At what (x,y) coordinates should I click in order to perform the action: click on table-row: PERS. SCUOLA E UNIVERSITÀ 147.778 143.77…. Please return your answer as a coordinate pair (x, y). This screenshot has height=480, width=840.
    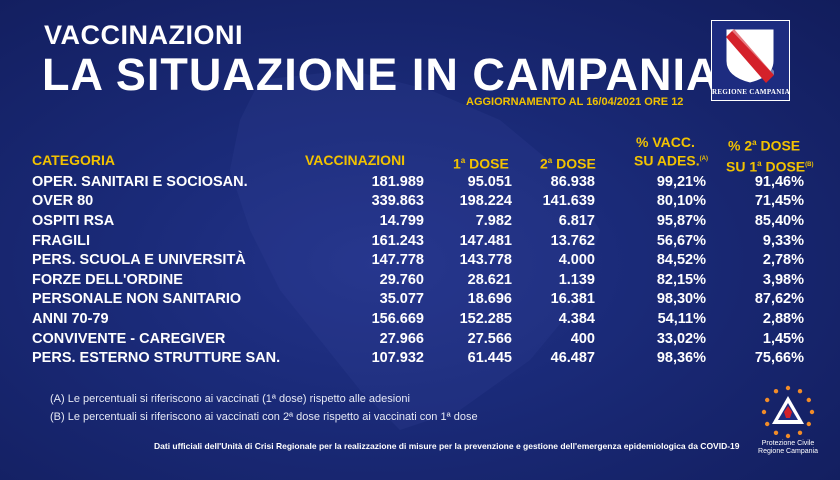
    Looking at the image, I should click on (418, 260).